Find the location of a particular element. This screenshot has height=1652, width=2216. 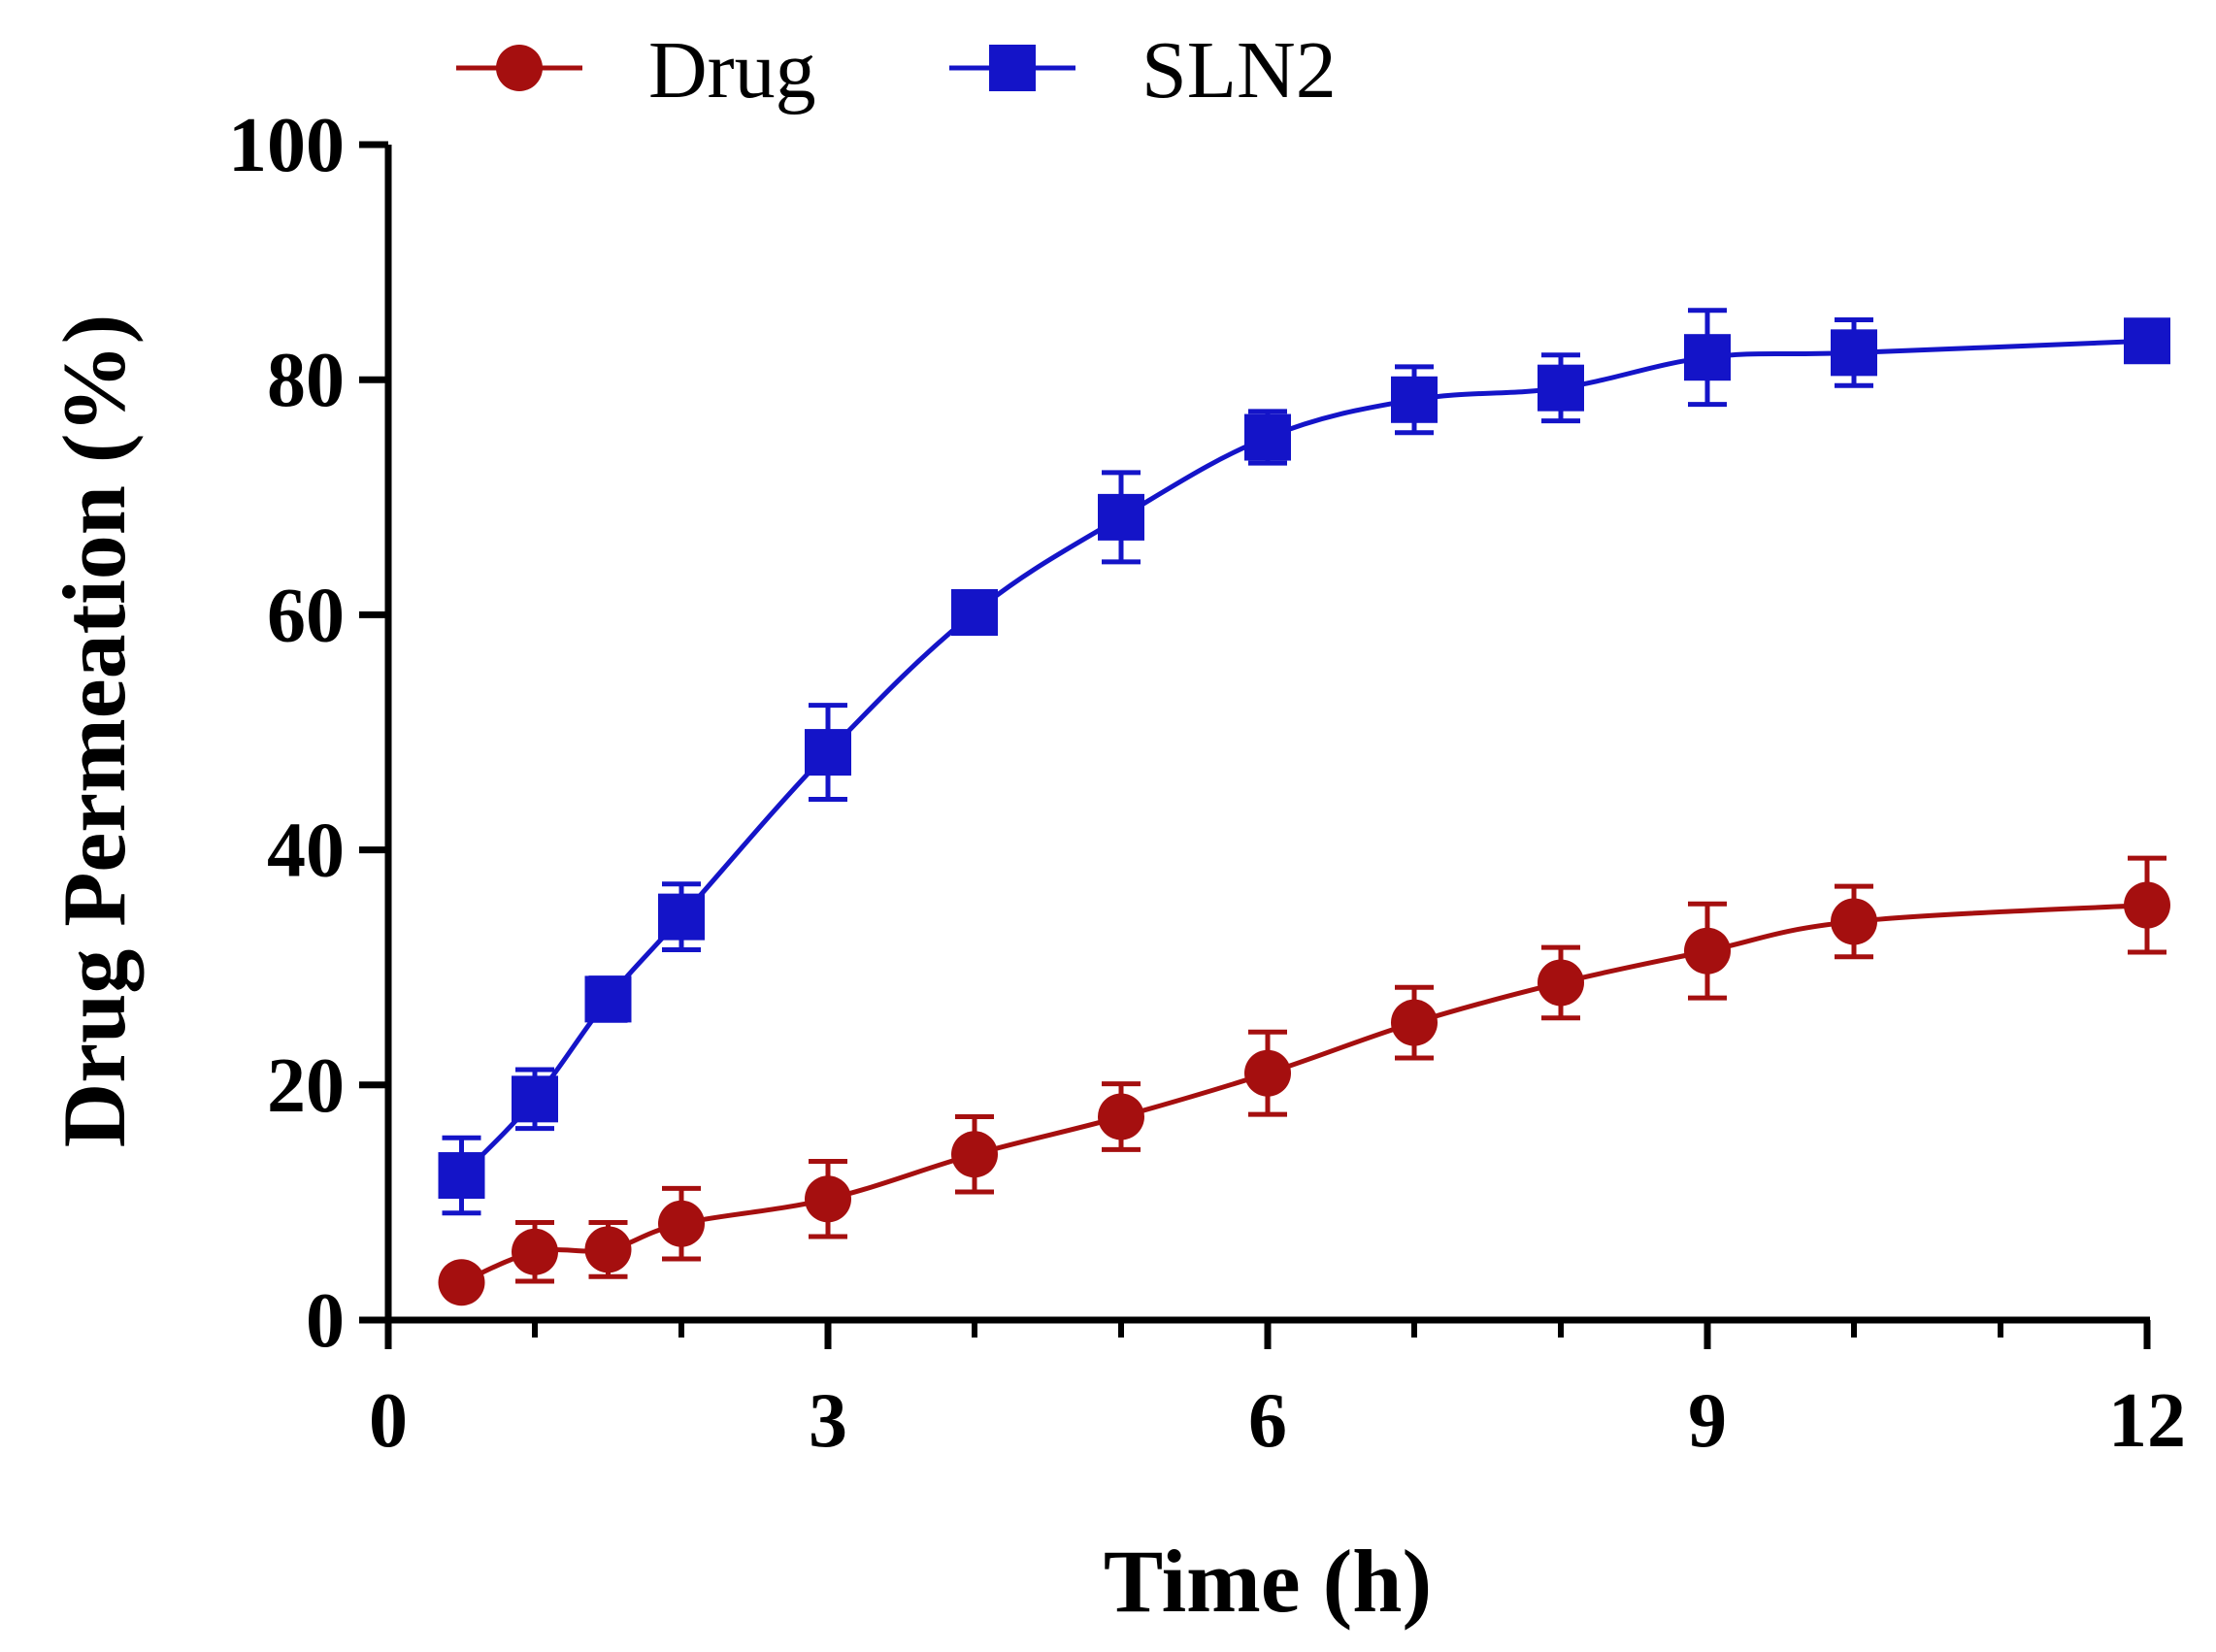

y-tick-label: 60 is located at coordinates (306, 615).